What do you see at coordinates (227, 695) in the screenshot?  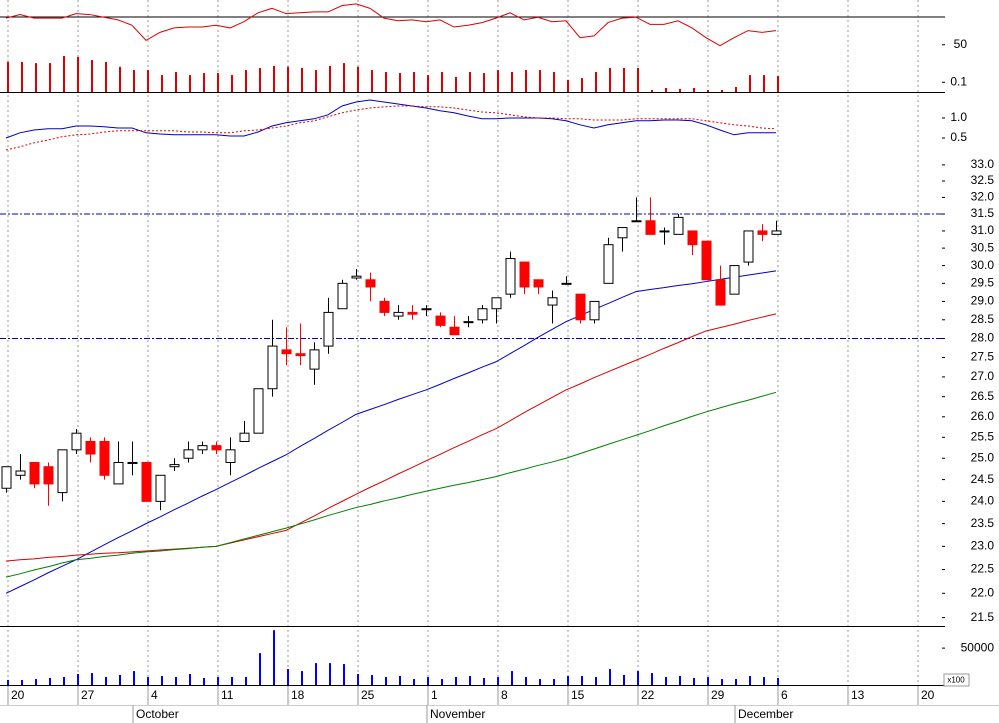 I see `x-tick-label: 11` at bounding box center [227, 695].